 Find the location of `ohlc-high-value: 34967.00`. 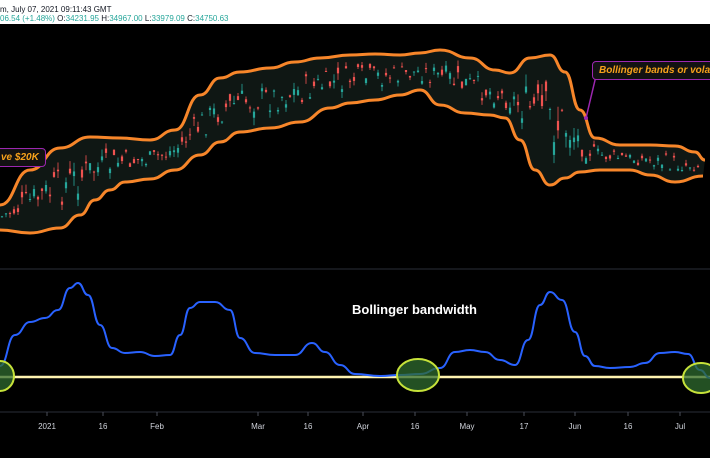

ohlc-high-value: 34967.00 is located at coordinates (125, 18).